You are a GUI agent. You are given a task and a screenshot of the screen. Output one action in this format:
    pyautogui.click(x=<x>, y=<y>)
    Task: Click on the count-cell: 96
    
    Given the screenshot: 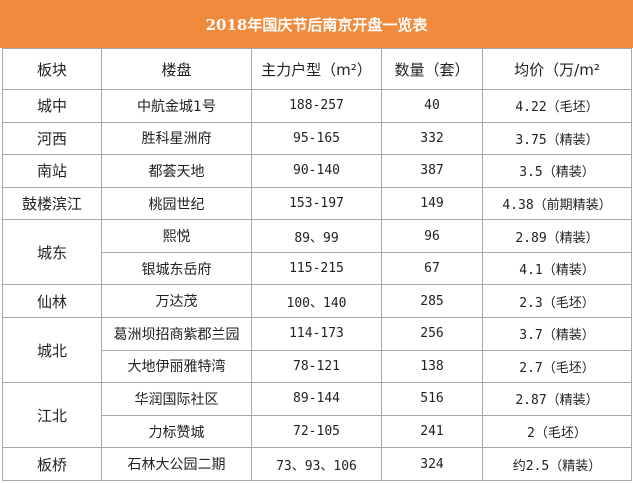 What is the action you would take?
    pyautogui.click(x=432, y=236)
    